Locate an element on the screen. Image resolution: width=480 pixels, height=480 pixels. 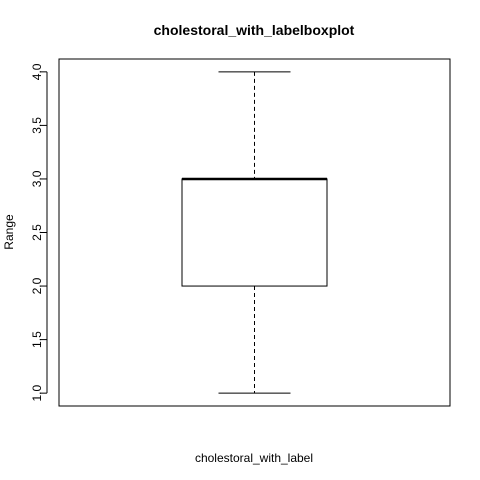
y-tick-label: 1.5 is located at coordinates (37, 339).